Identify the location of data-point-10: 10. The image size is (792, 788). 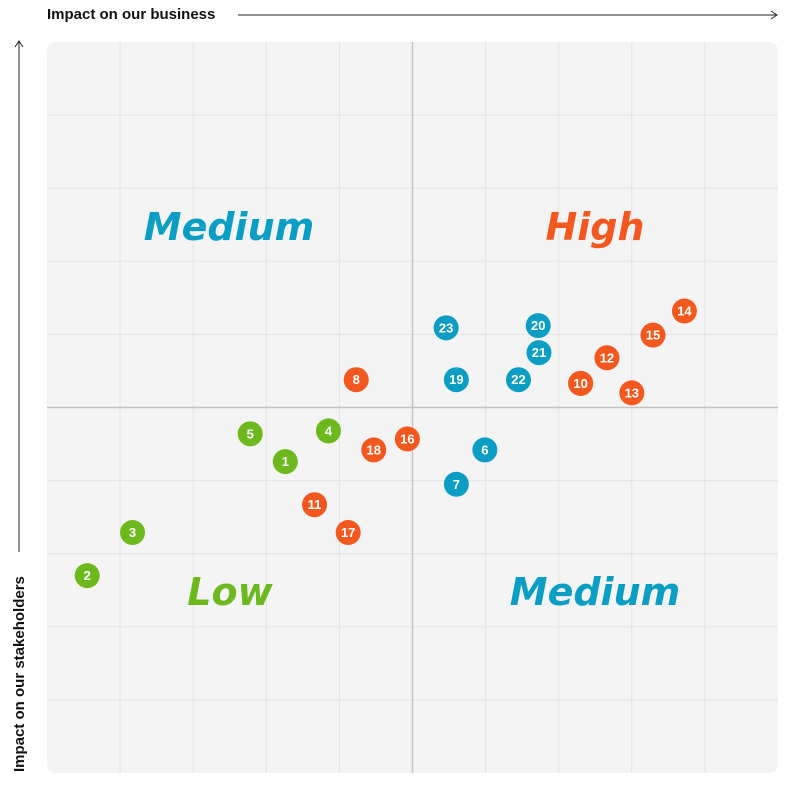
(581, 383).